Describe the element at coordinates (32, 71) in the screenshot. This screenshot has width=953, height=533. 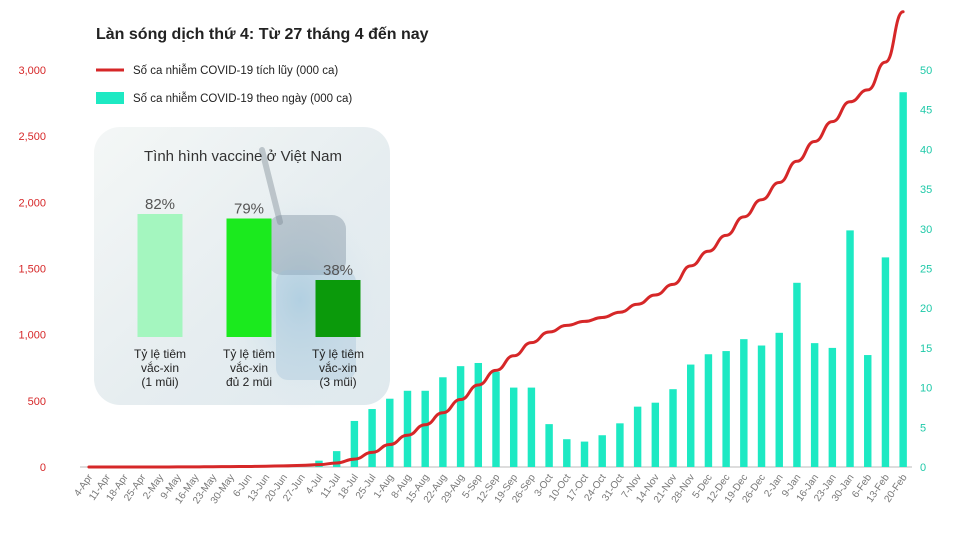
I see `left-tick-label: 3,000` at that location.